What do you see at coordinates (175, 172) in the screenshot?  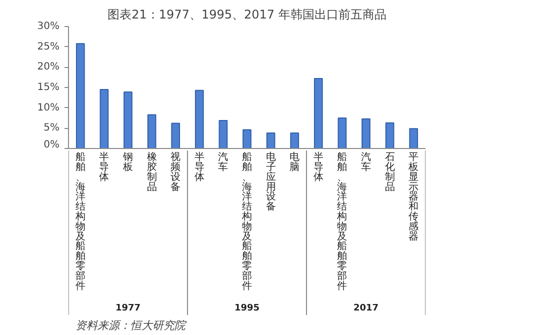 I see `x-tick-label: 视频设备` at bounding box center [175, 172].